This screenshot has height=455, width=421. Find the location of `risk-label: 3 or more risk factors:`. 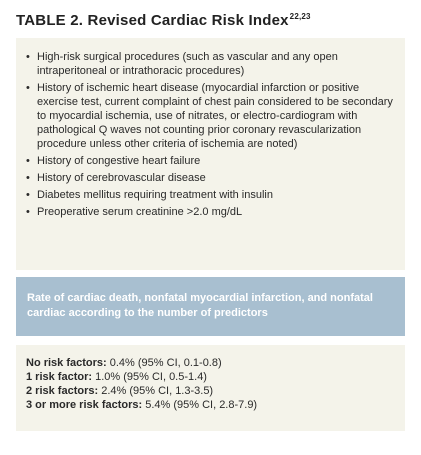

risk-label: 3 or more risk factors: is located at coordinates (84, 405).